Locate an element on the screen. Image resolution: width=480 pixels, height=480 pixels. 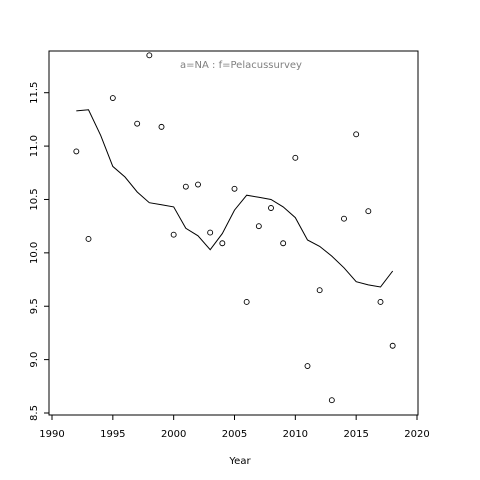
x-tick-label: 1990 is located at coordinates (51, 434).